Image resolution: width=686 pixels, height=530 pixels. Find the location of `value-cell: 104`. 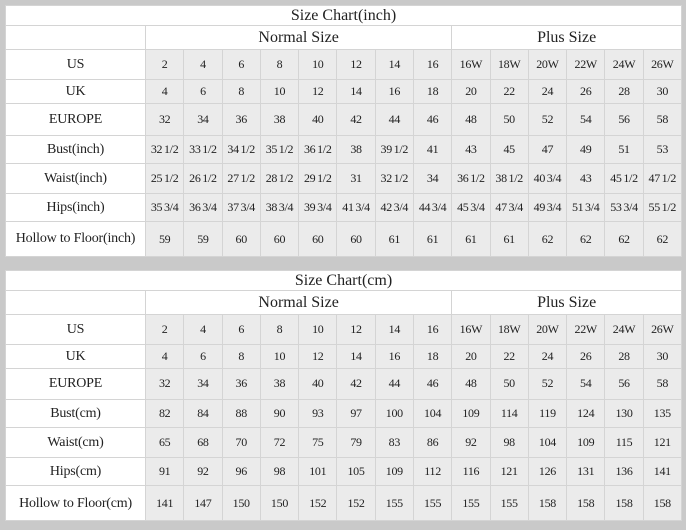

value-cell: 104 is located at coordinates (547, 442).